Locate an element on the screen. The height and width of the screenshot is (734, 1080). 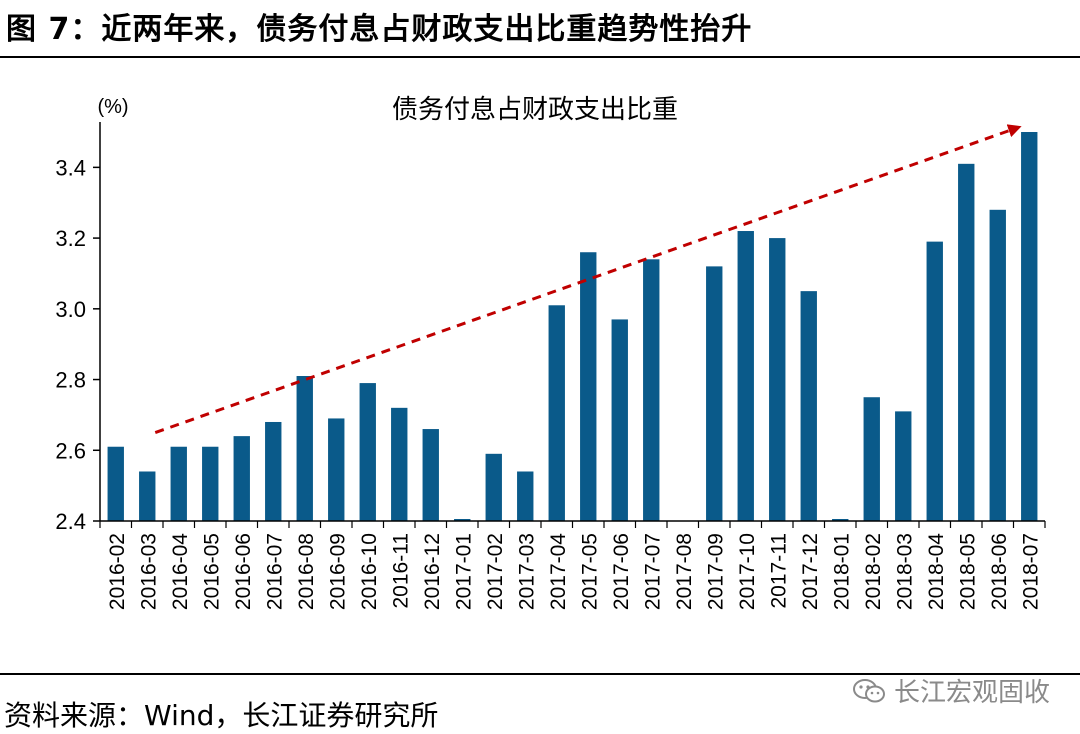
x-tick-label: 2016-05 is located at coordinates (211, 571).